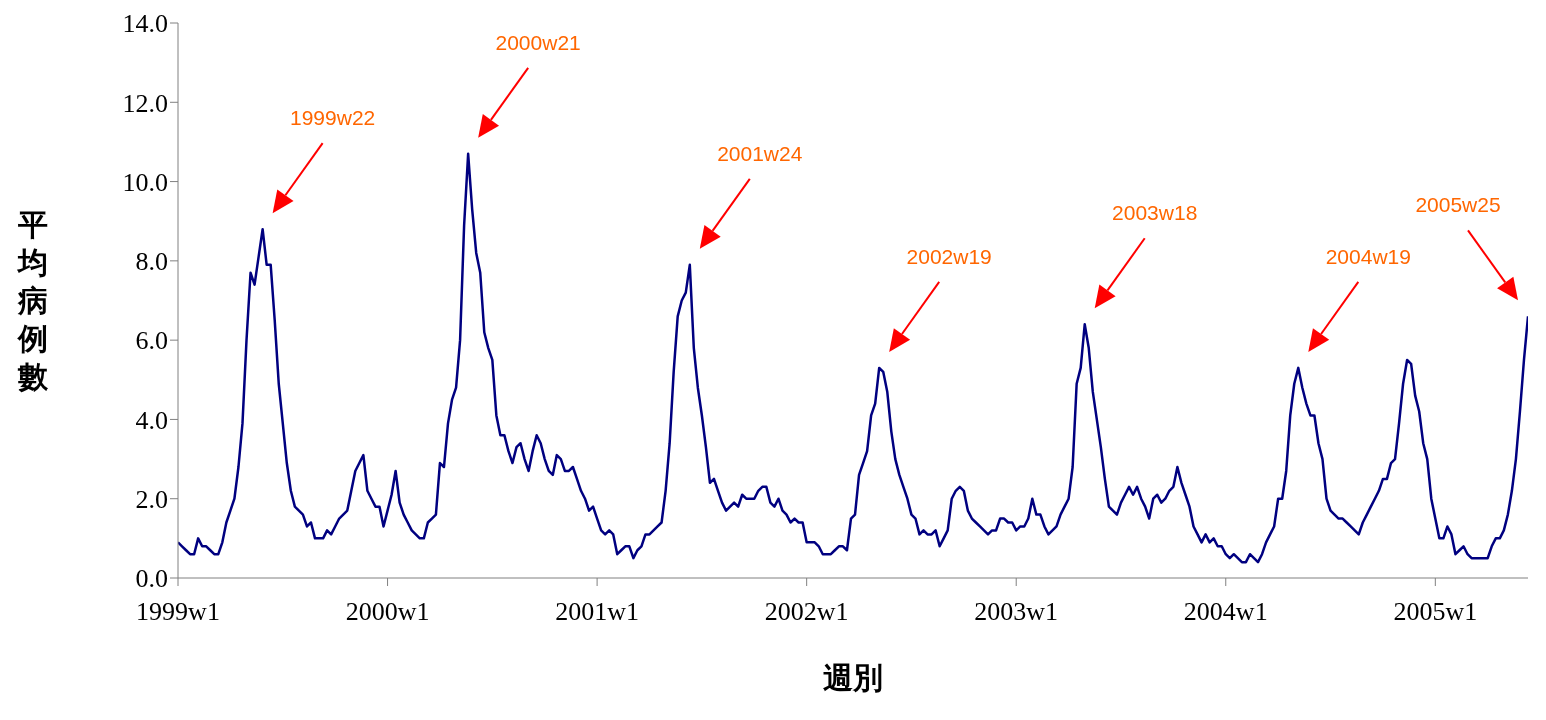 The width and height of the screenshot is (1546, 720). Describe the element at coordinates (145, 103) in the screenshot. I see `y-tick-label: 12.0` at that location.